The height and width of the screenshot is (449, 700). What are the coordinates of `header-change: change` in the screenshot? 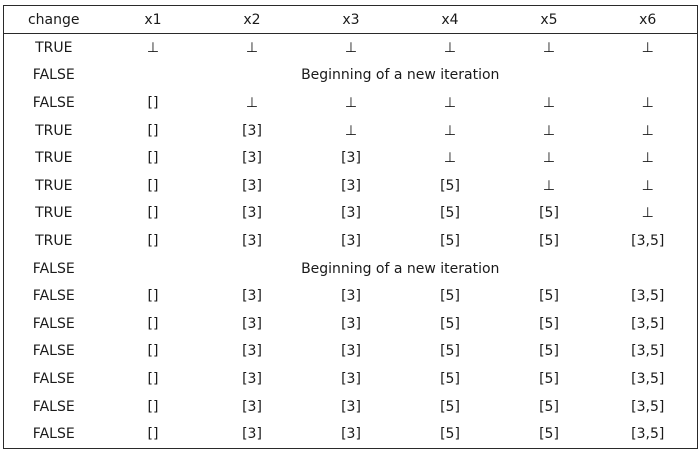 It's located at (53, 19).